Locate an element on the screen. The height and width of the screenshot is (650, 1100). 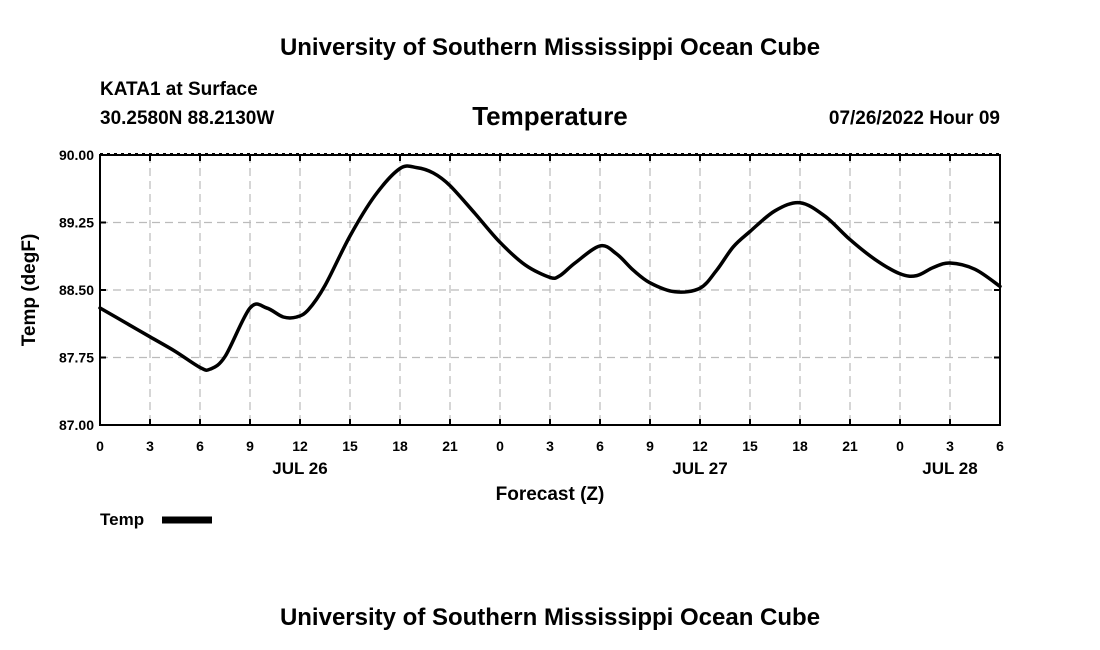
legend: Temp is located at coordinates (156, 519).